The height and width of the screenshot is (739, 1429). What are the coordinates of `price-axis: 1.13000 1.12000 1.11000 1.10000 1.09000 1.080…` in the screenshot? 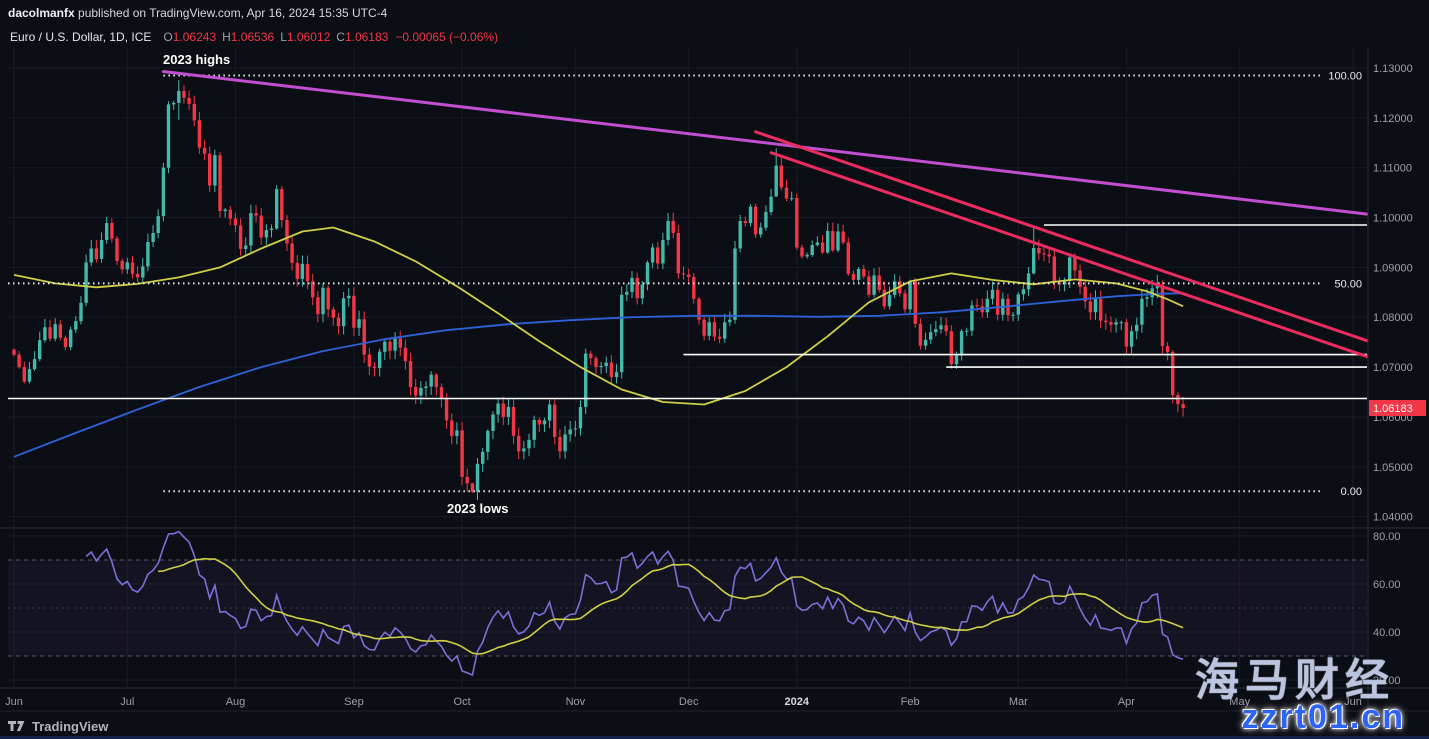 It's located at (1393, 293).